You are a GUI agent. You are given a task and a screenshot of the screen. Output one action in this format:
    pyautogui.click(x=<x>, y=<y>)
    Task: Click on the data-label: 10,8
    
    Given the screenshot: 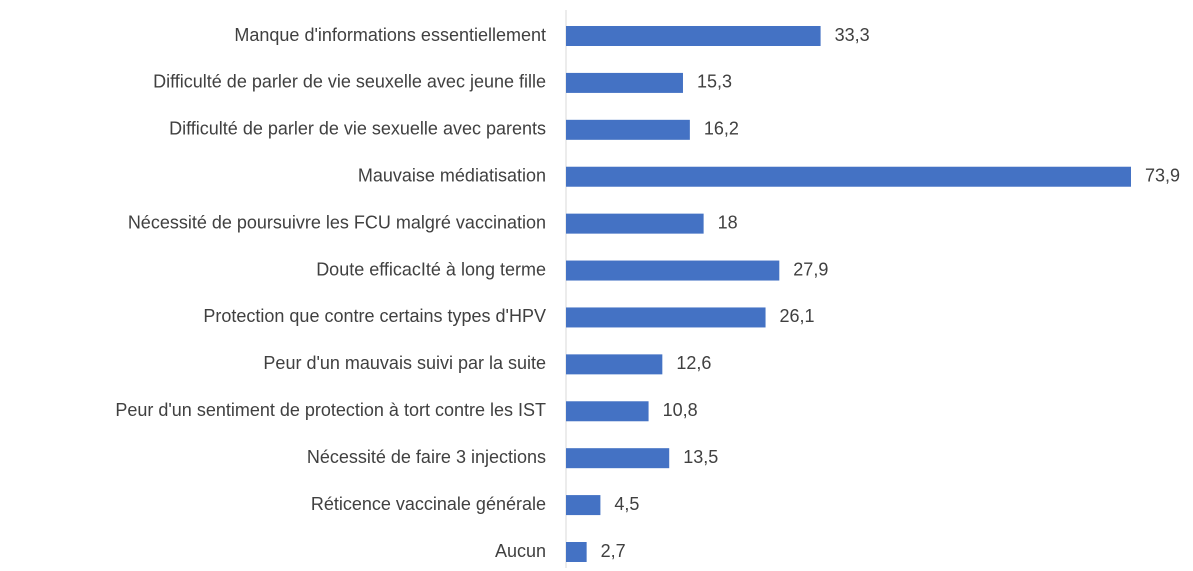 What is the action you would take?
    pyautogui.click(x=680, y=410)
    